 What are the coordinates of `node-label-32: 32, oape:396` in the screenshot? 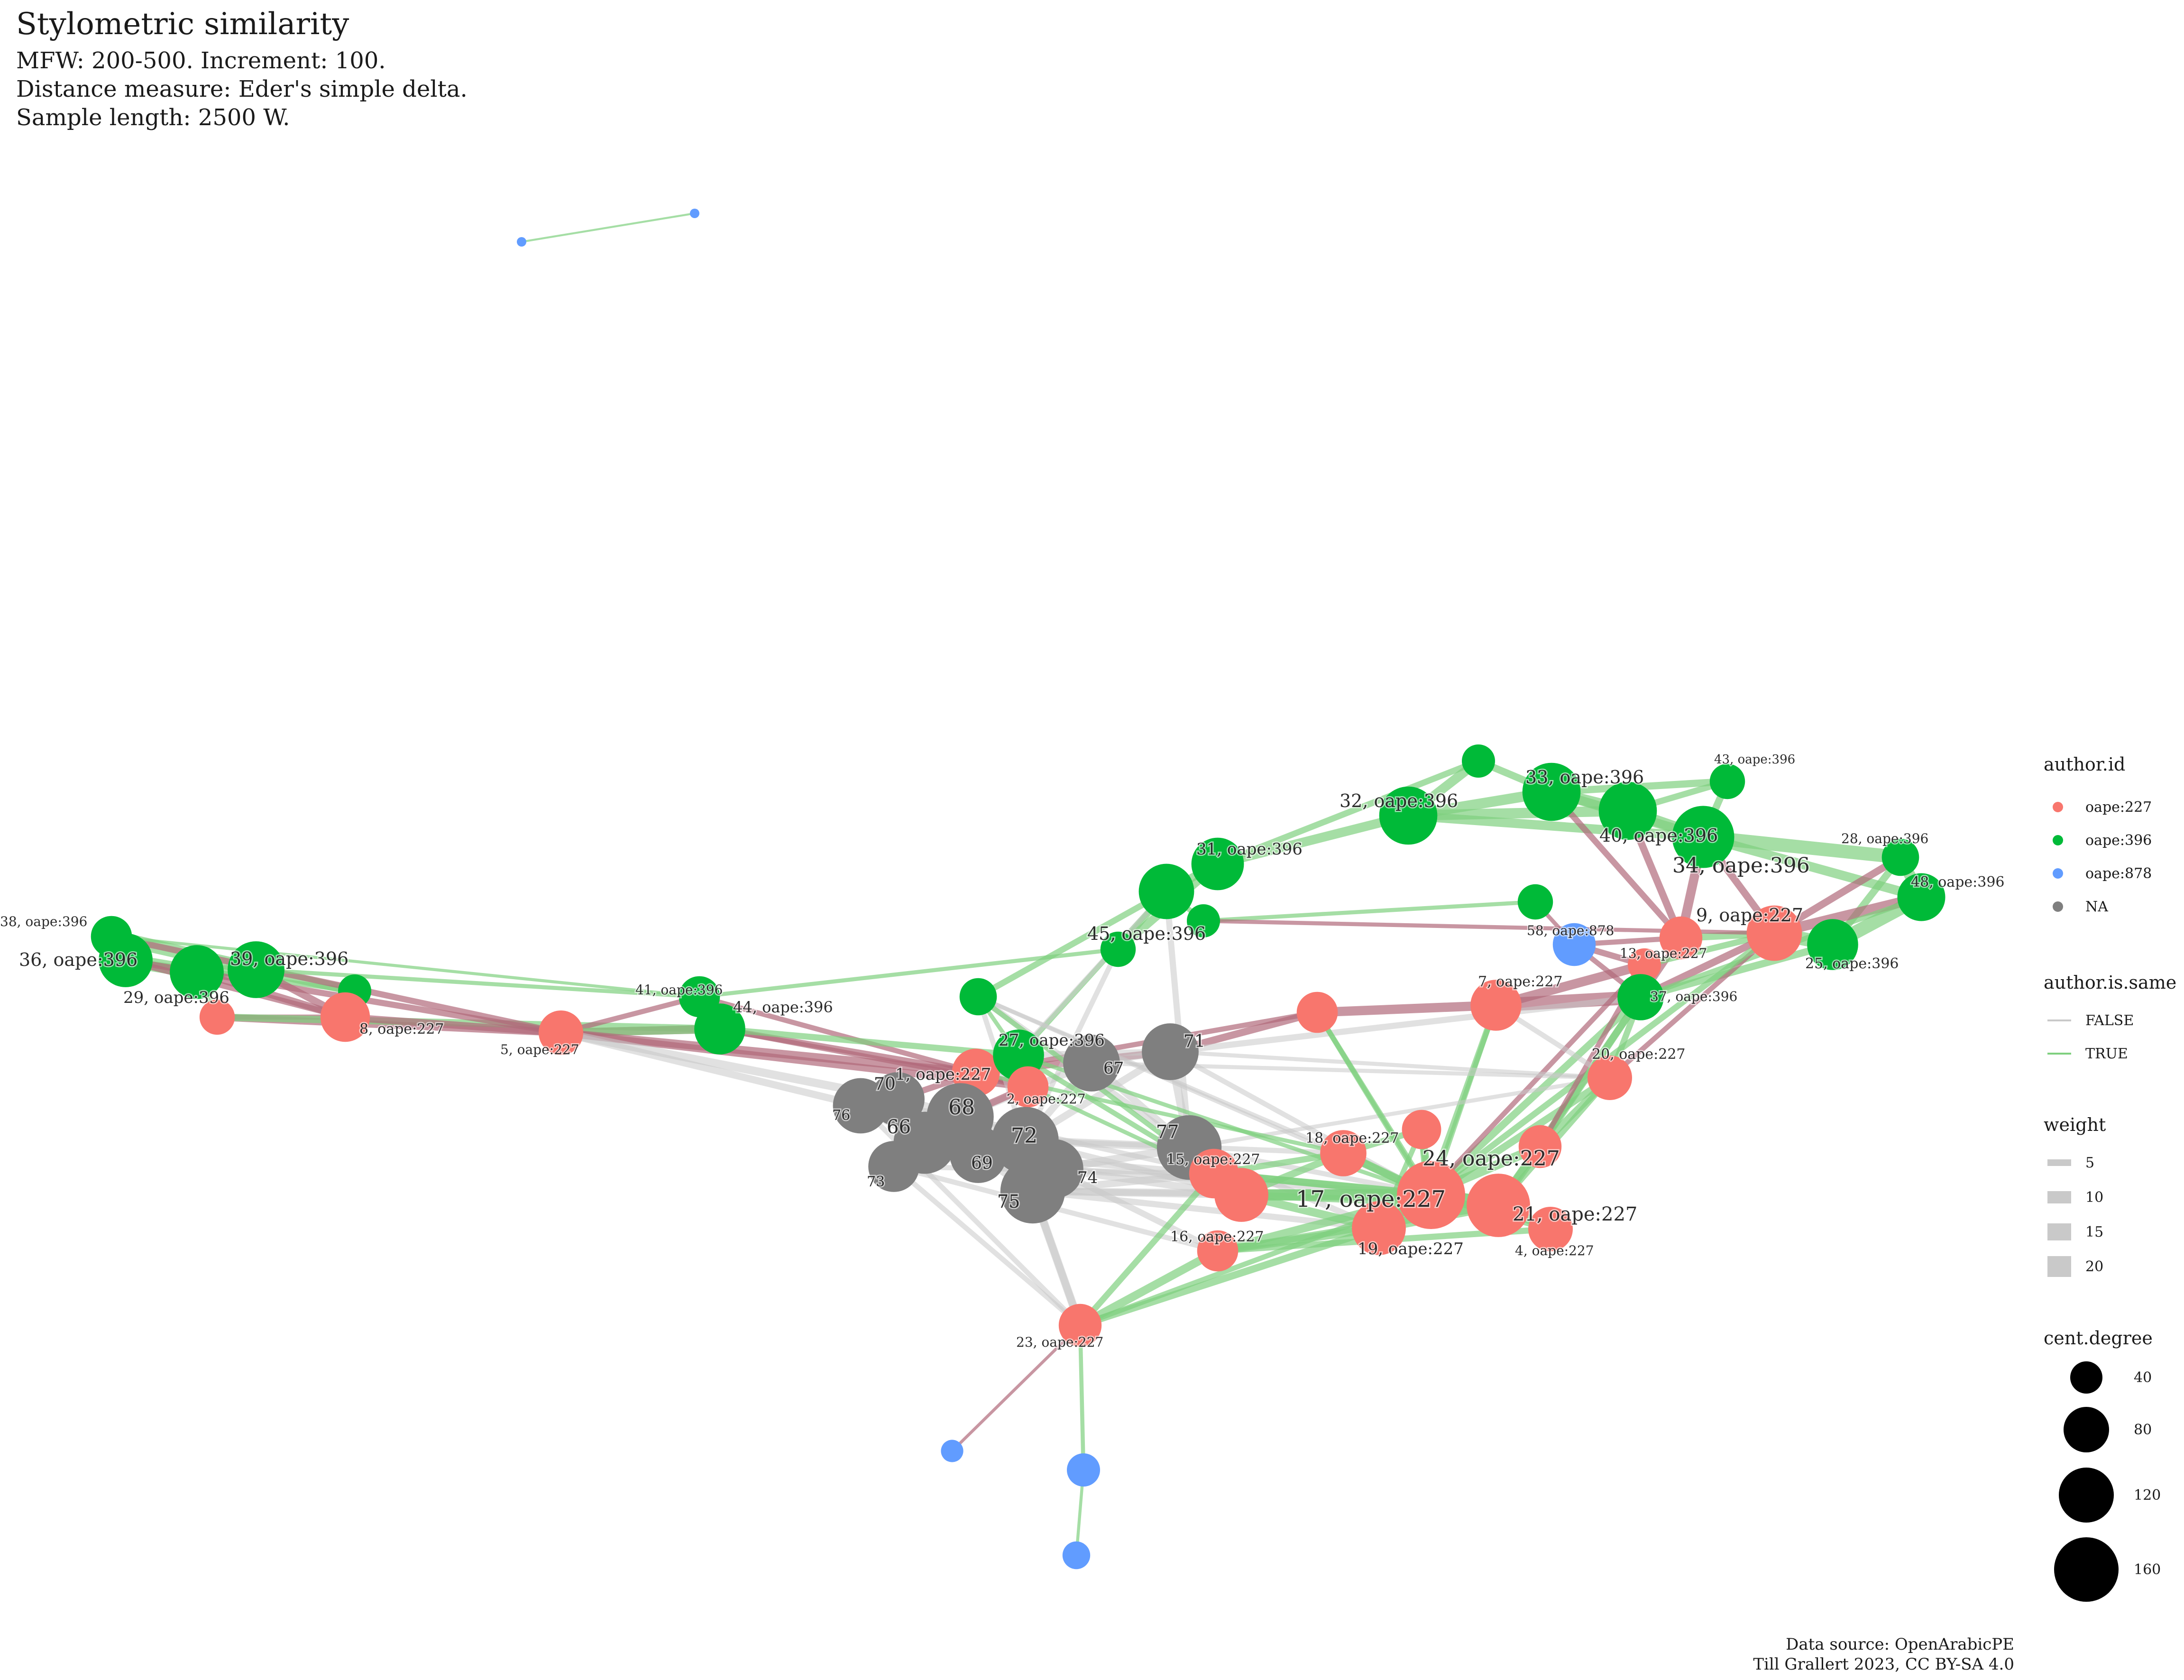 It's located at (1399, 800).